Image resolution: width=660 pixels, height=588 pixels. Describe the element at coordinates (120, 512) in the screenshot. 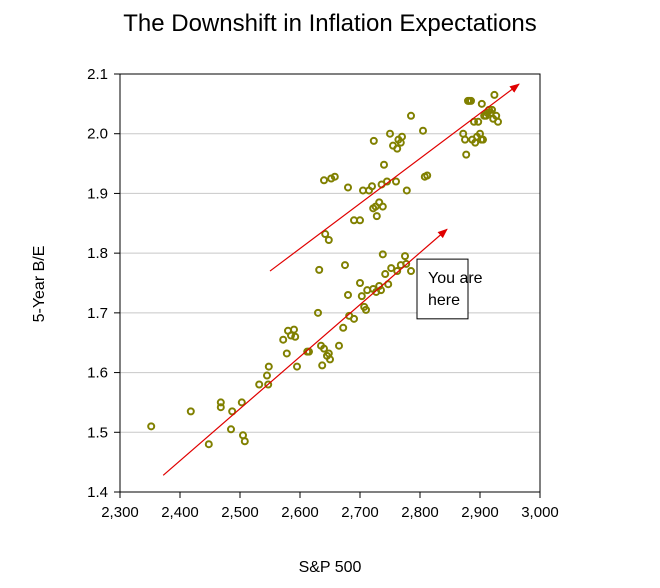

I see `x-tick-label: 2,300` at that location.